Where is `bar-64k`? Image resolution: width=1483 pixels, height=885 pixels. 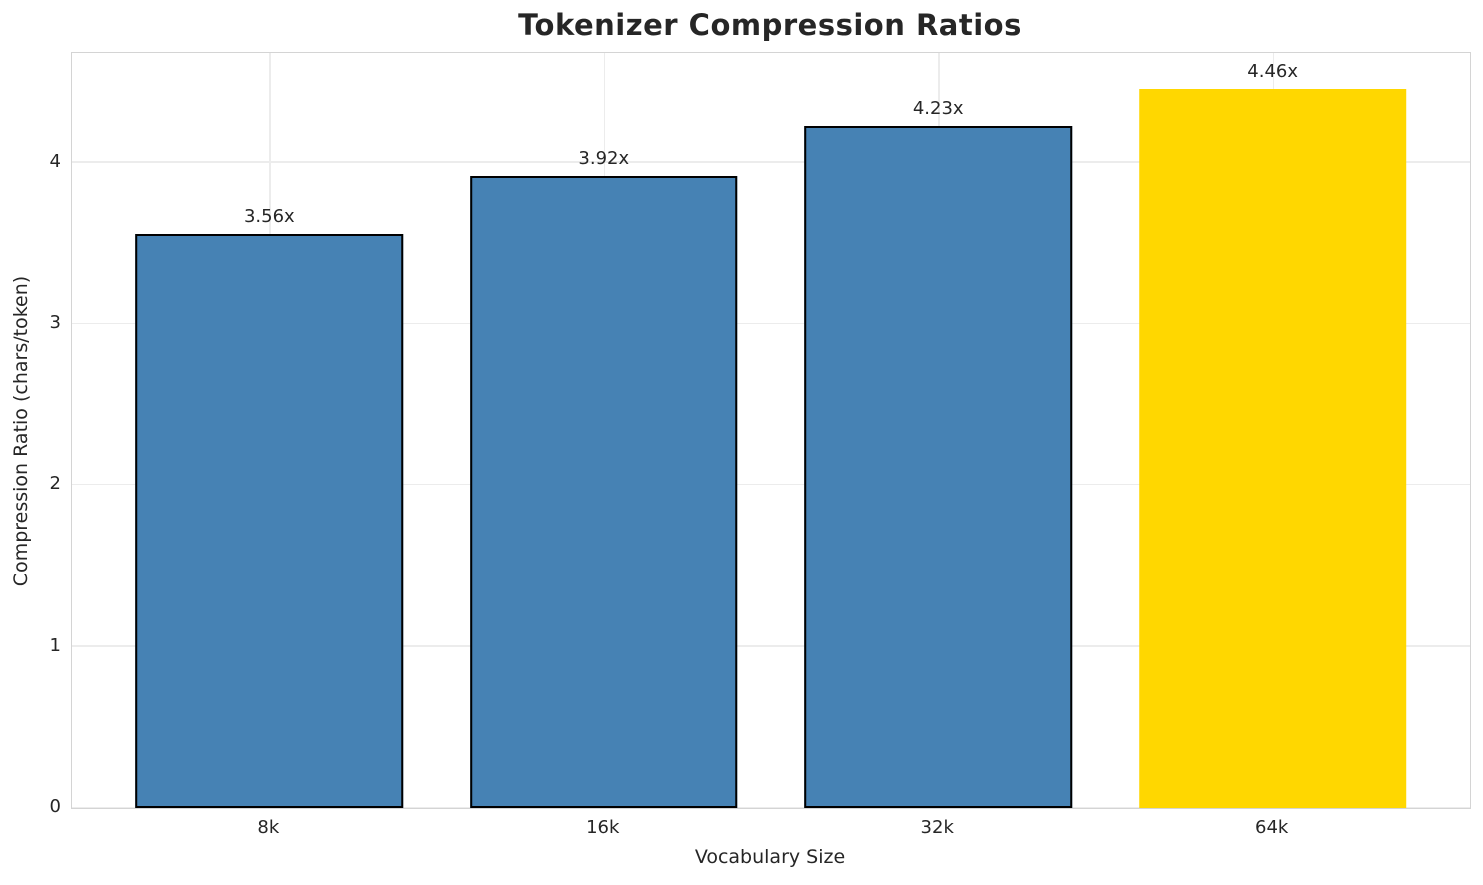 bar-64k is located at coordinates (1272, 448).